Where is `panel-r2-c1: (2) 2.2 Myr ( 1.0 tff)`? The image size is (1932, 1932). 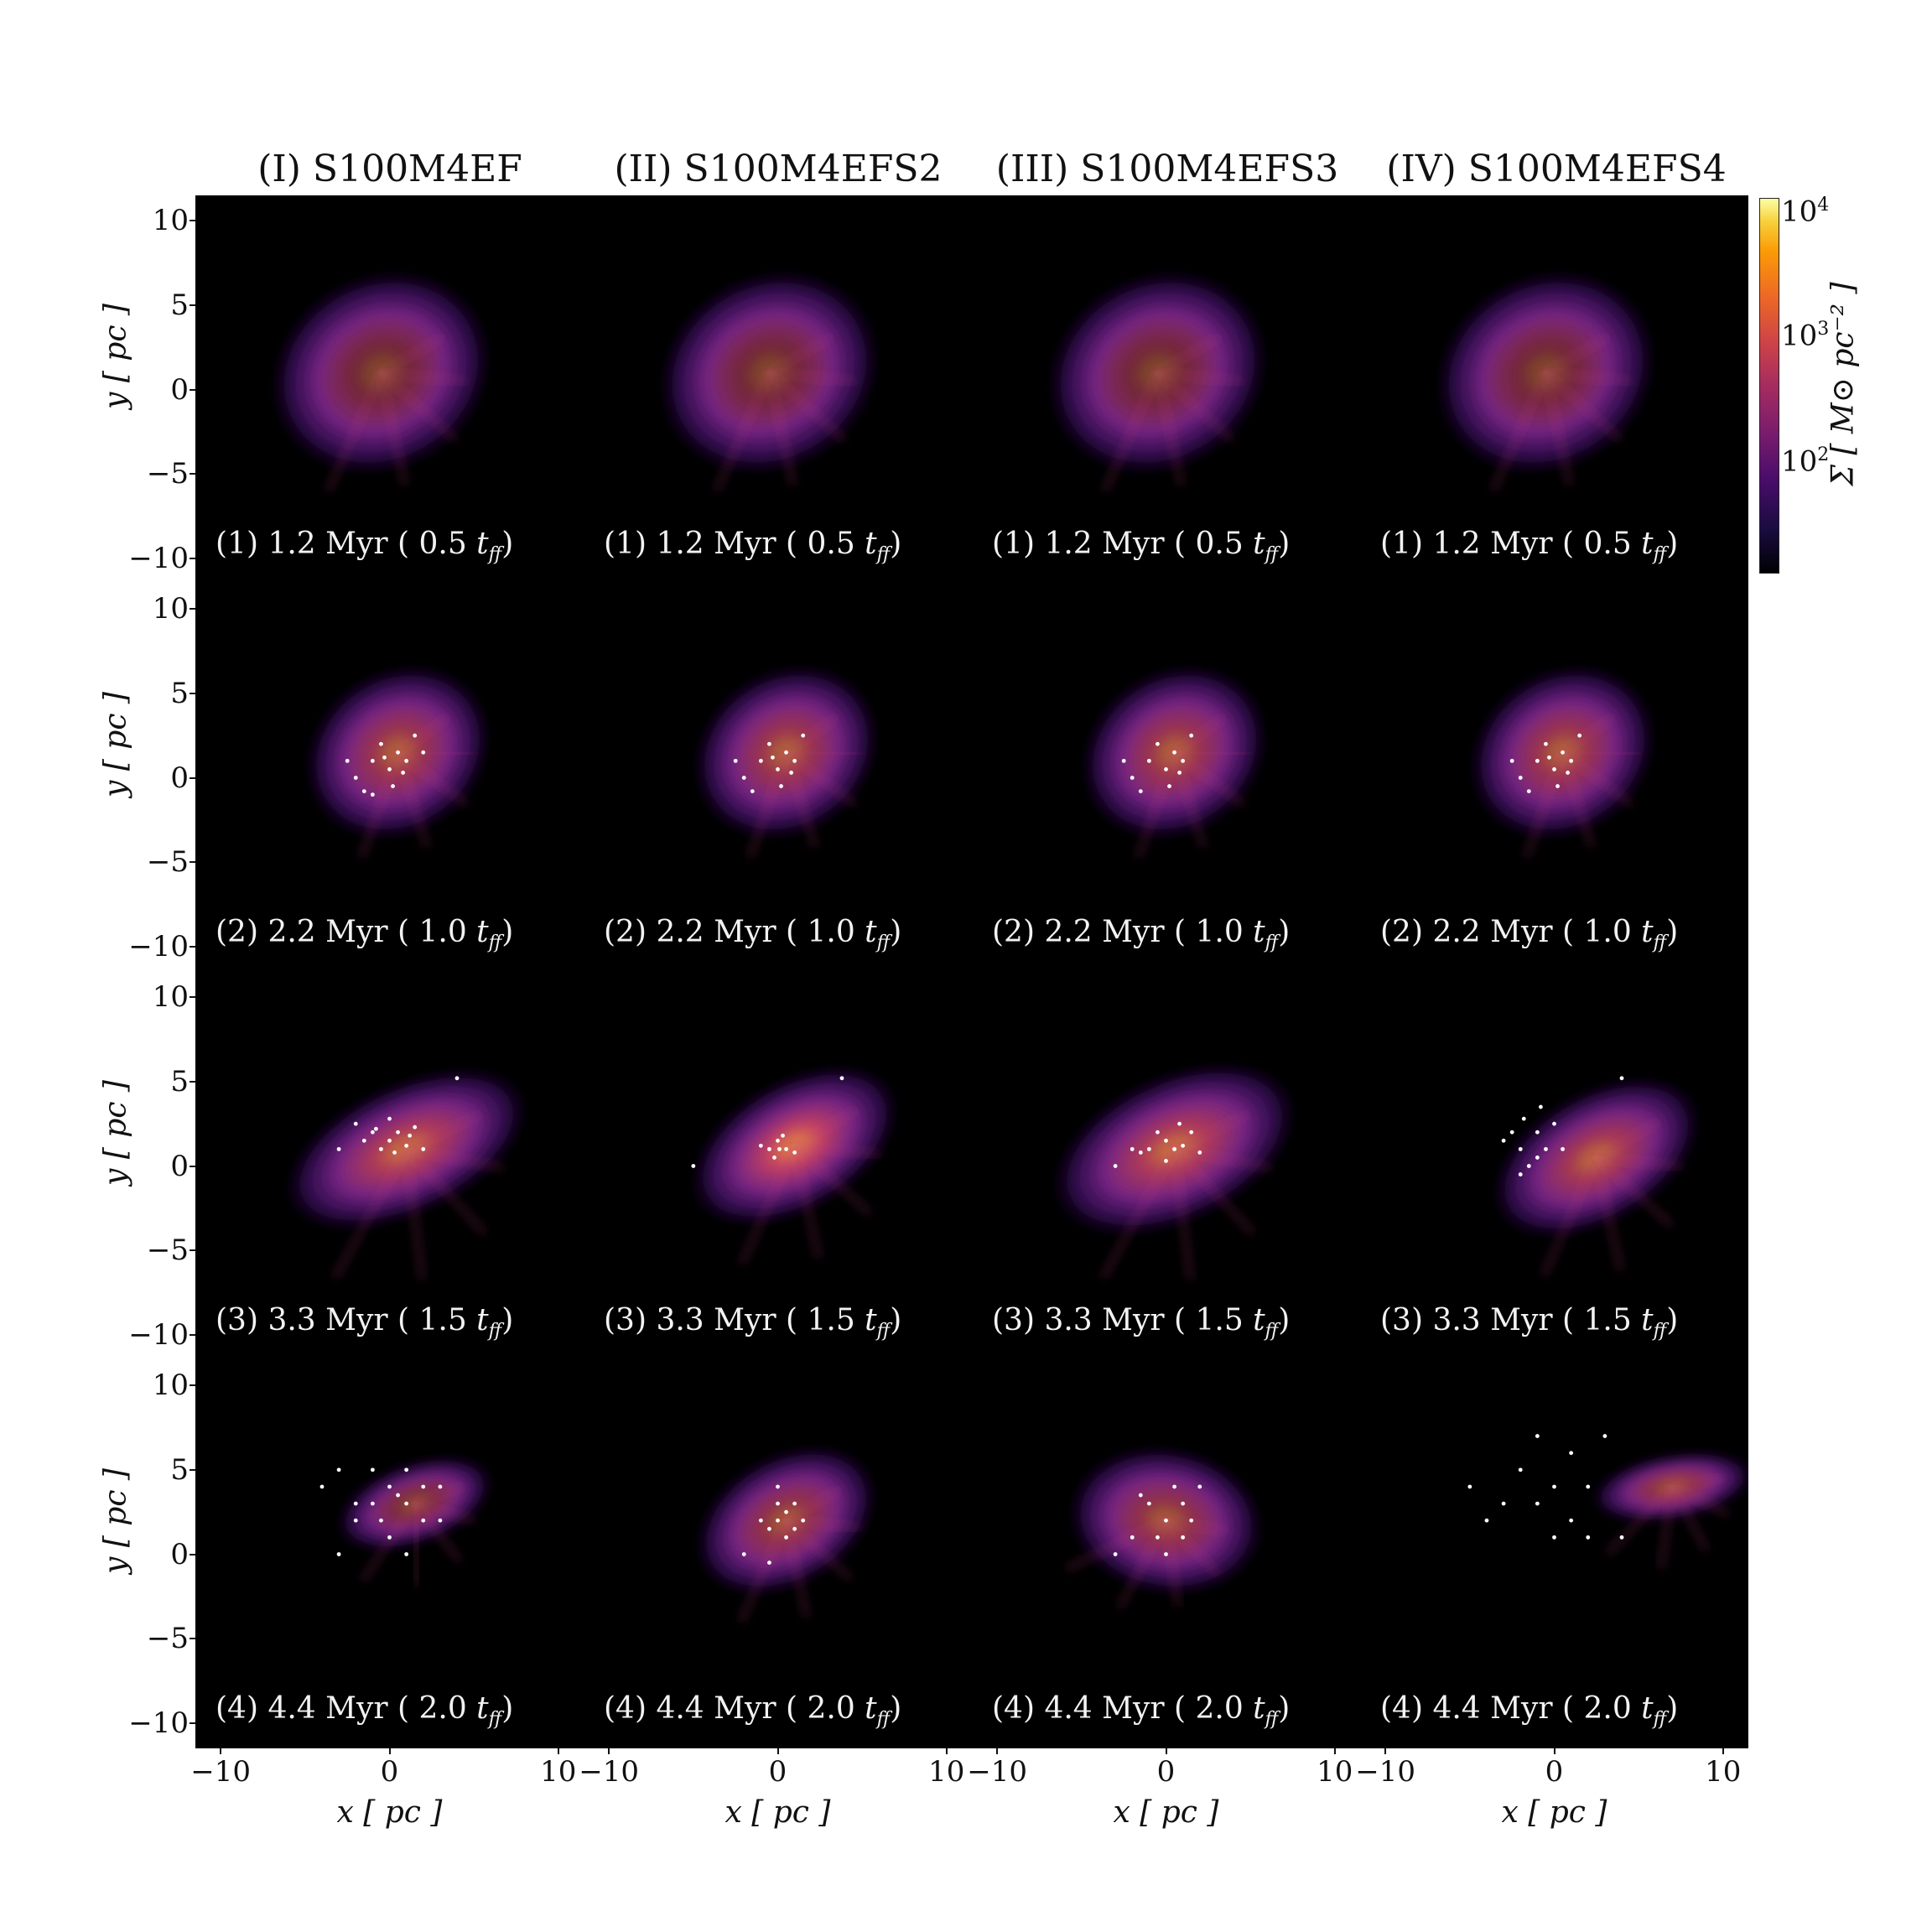
panel-r2-c1: (2) 2.2 Myr ( 1.0 tff) is located at coordinates (389, 778).